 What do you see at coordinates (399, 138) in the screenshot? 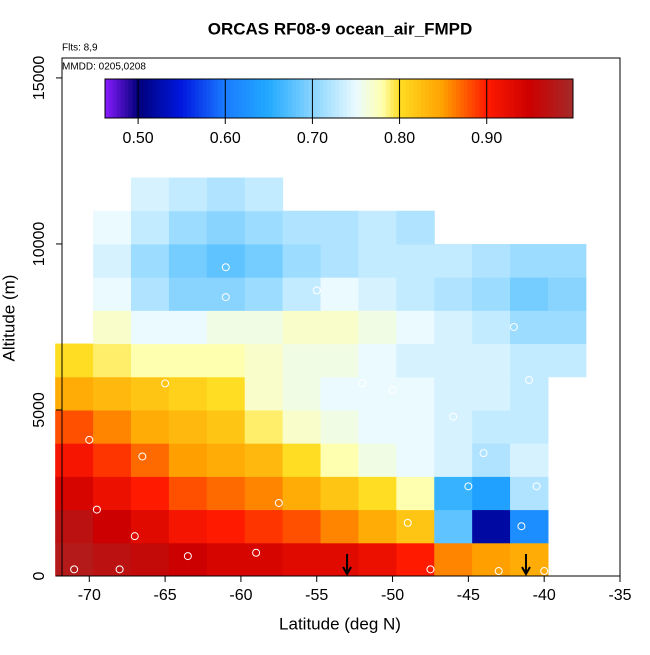
I see `colorbar-tick-label: 0.80` at bounding box center [399, 138].